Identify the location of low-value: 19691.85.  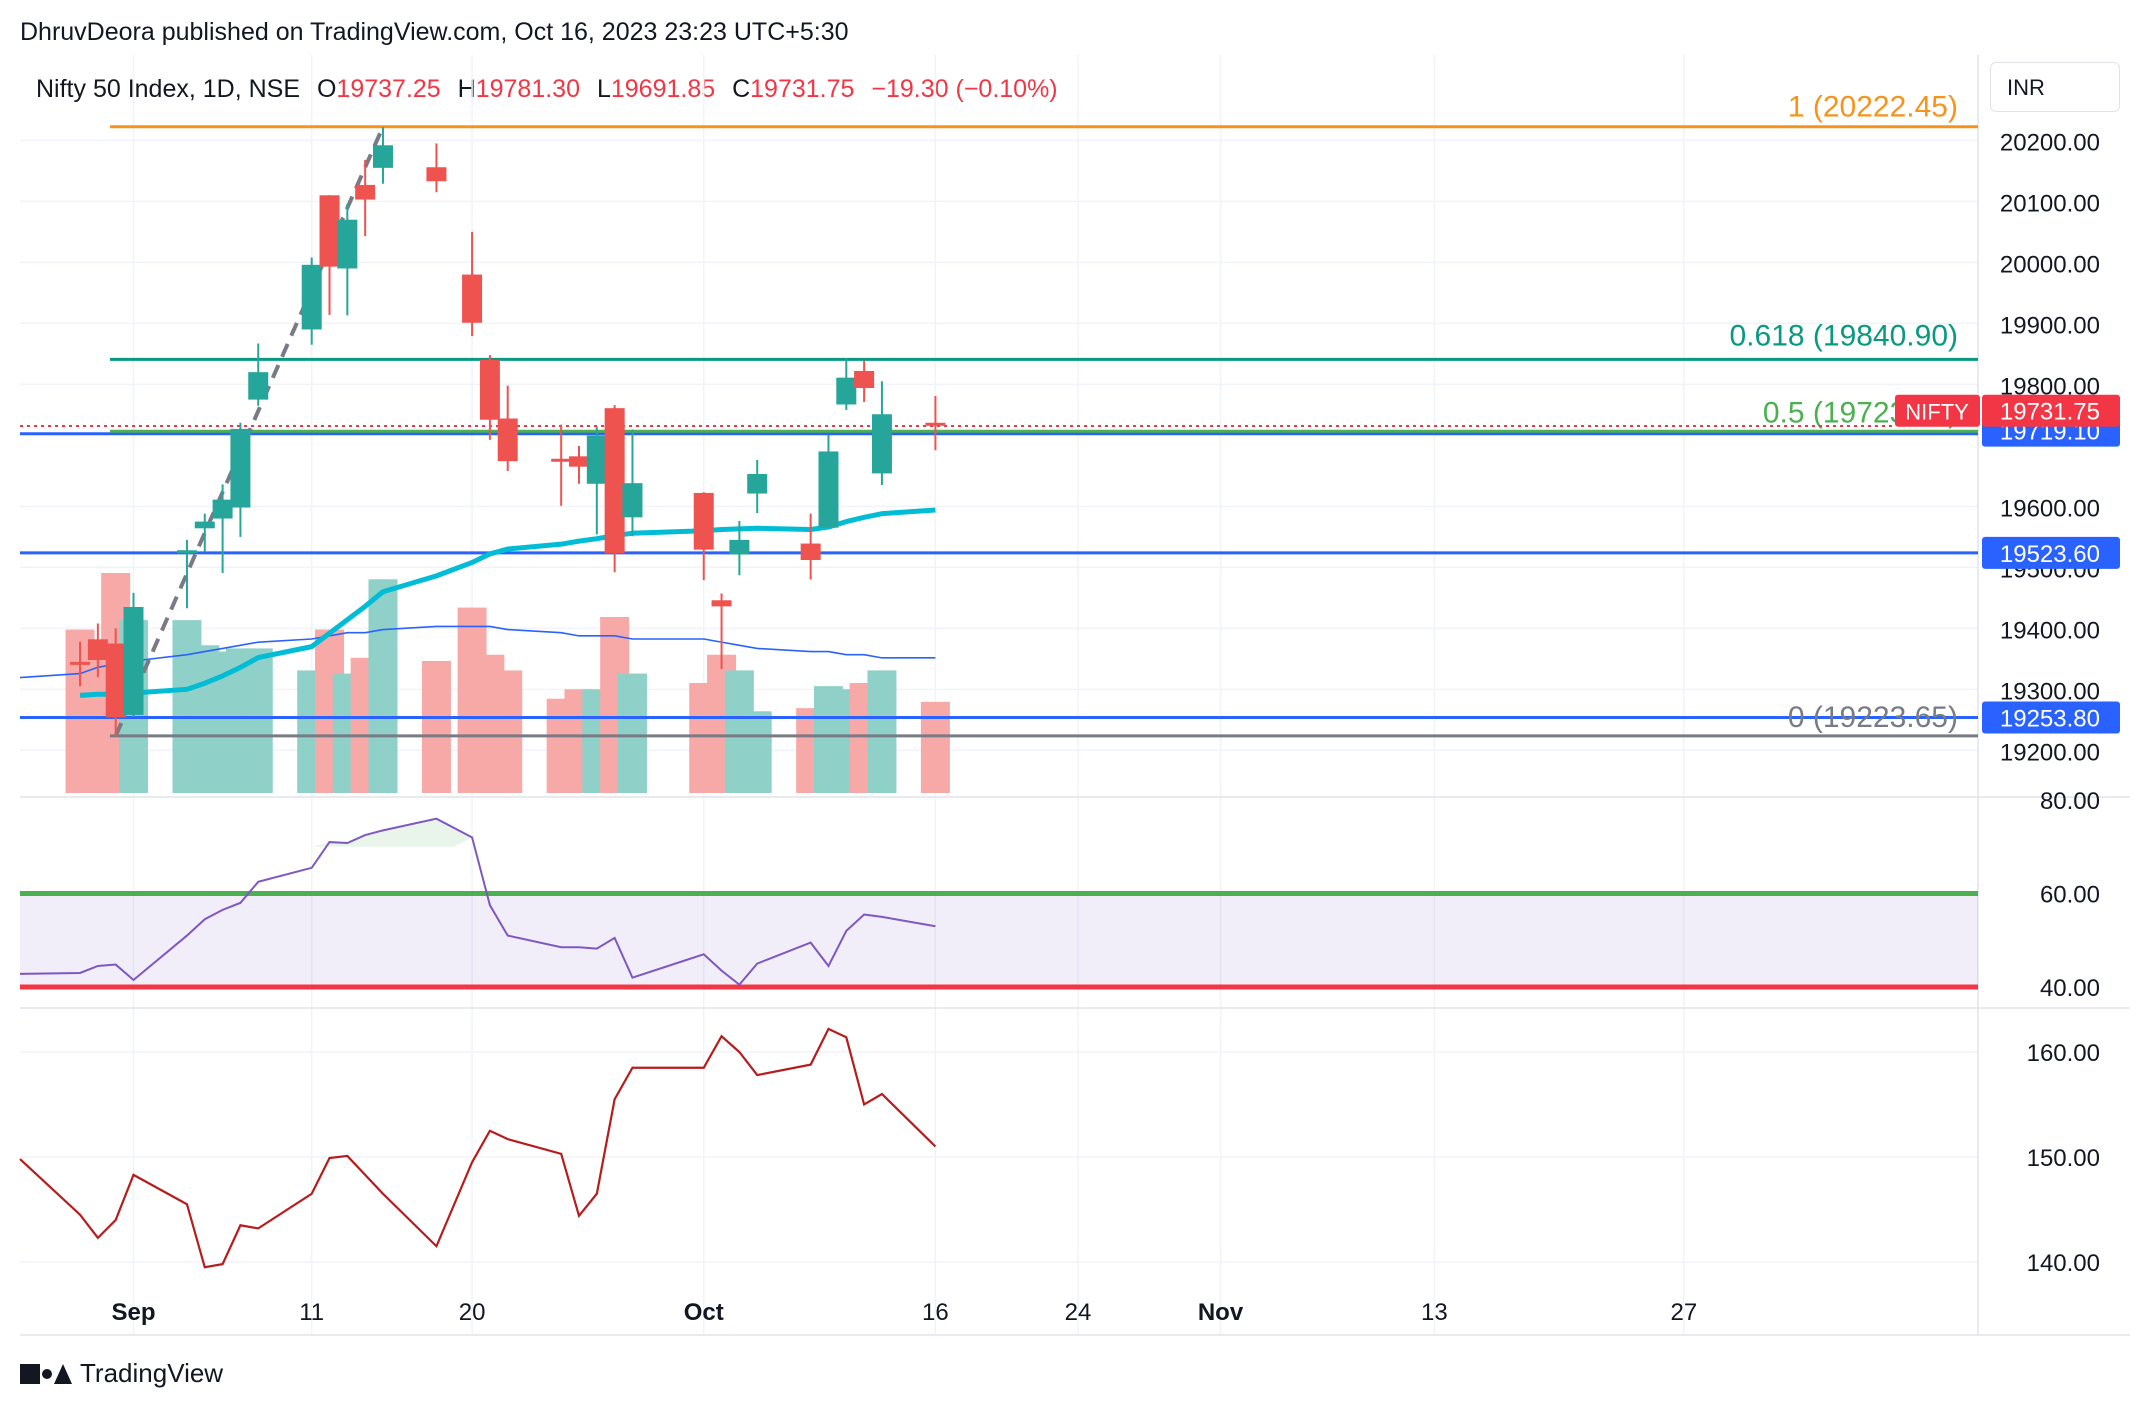
(663, 89).